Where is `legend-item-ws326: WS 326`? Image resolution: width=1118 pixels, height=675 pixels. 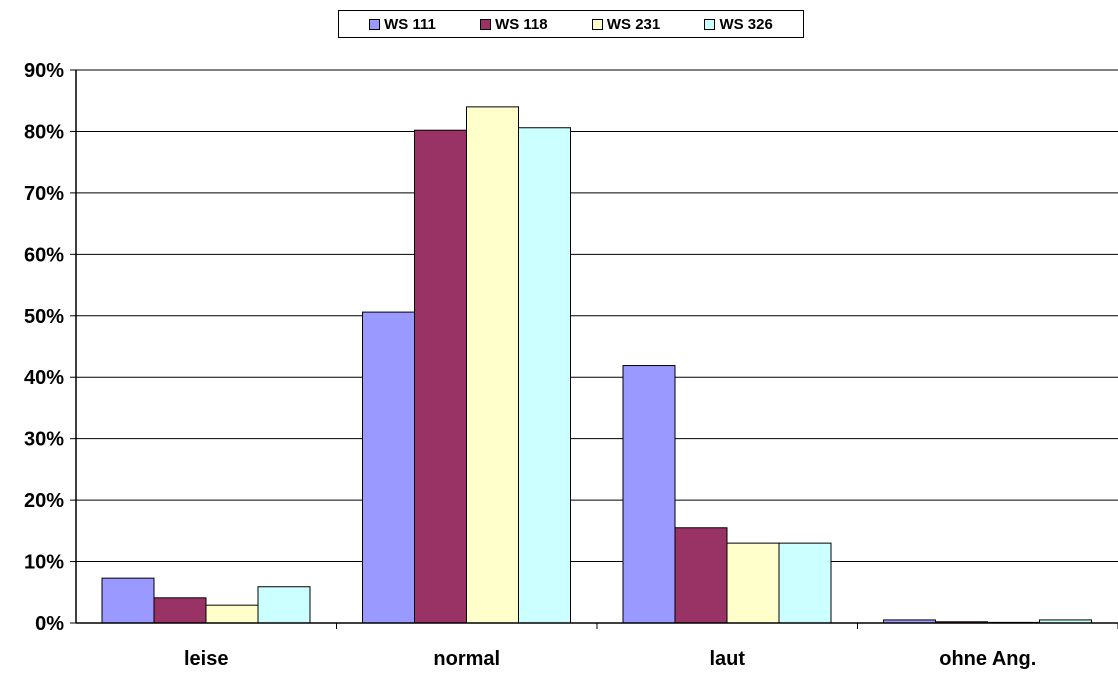 legend-item-ws326: WS 326 is located at coordinates (738, 24).